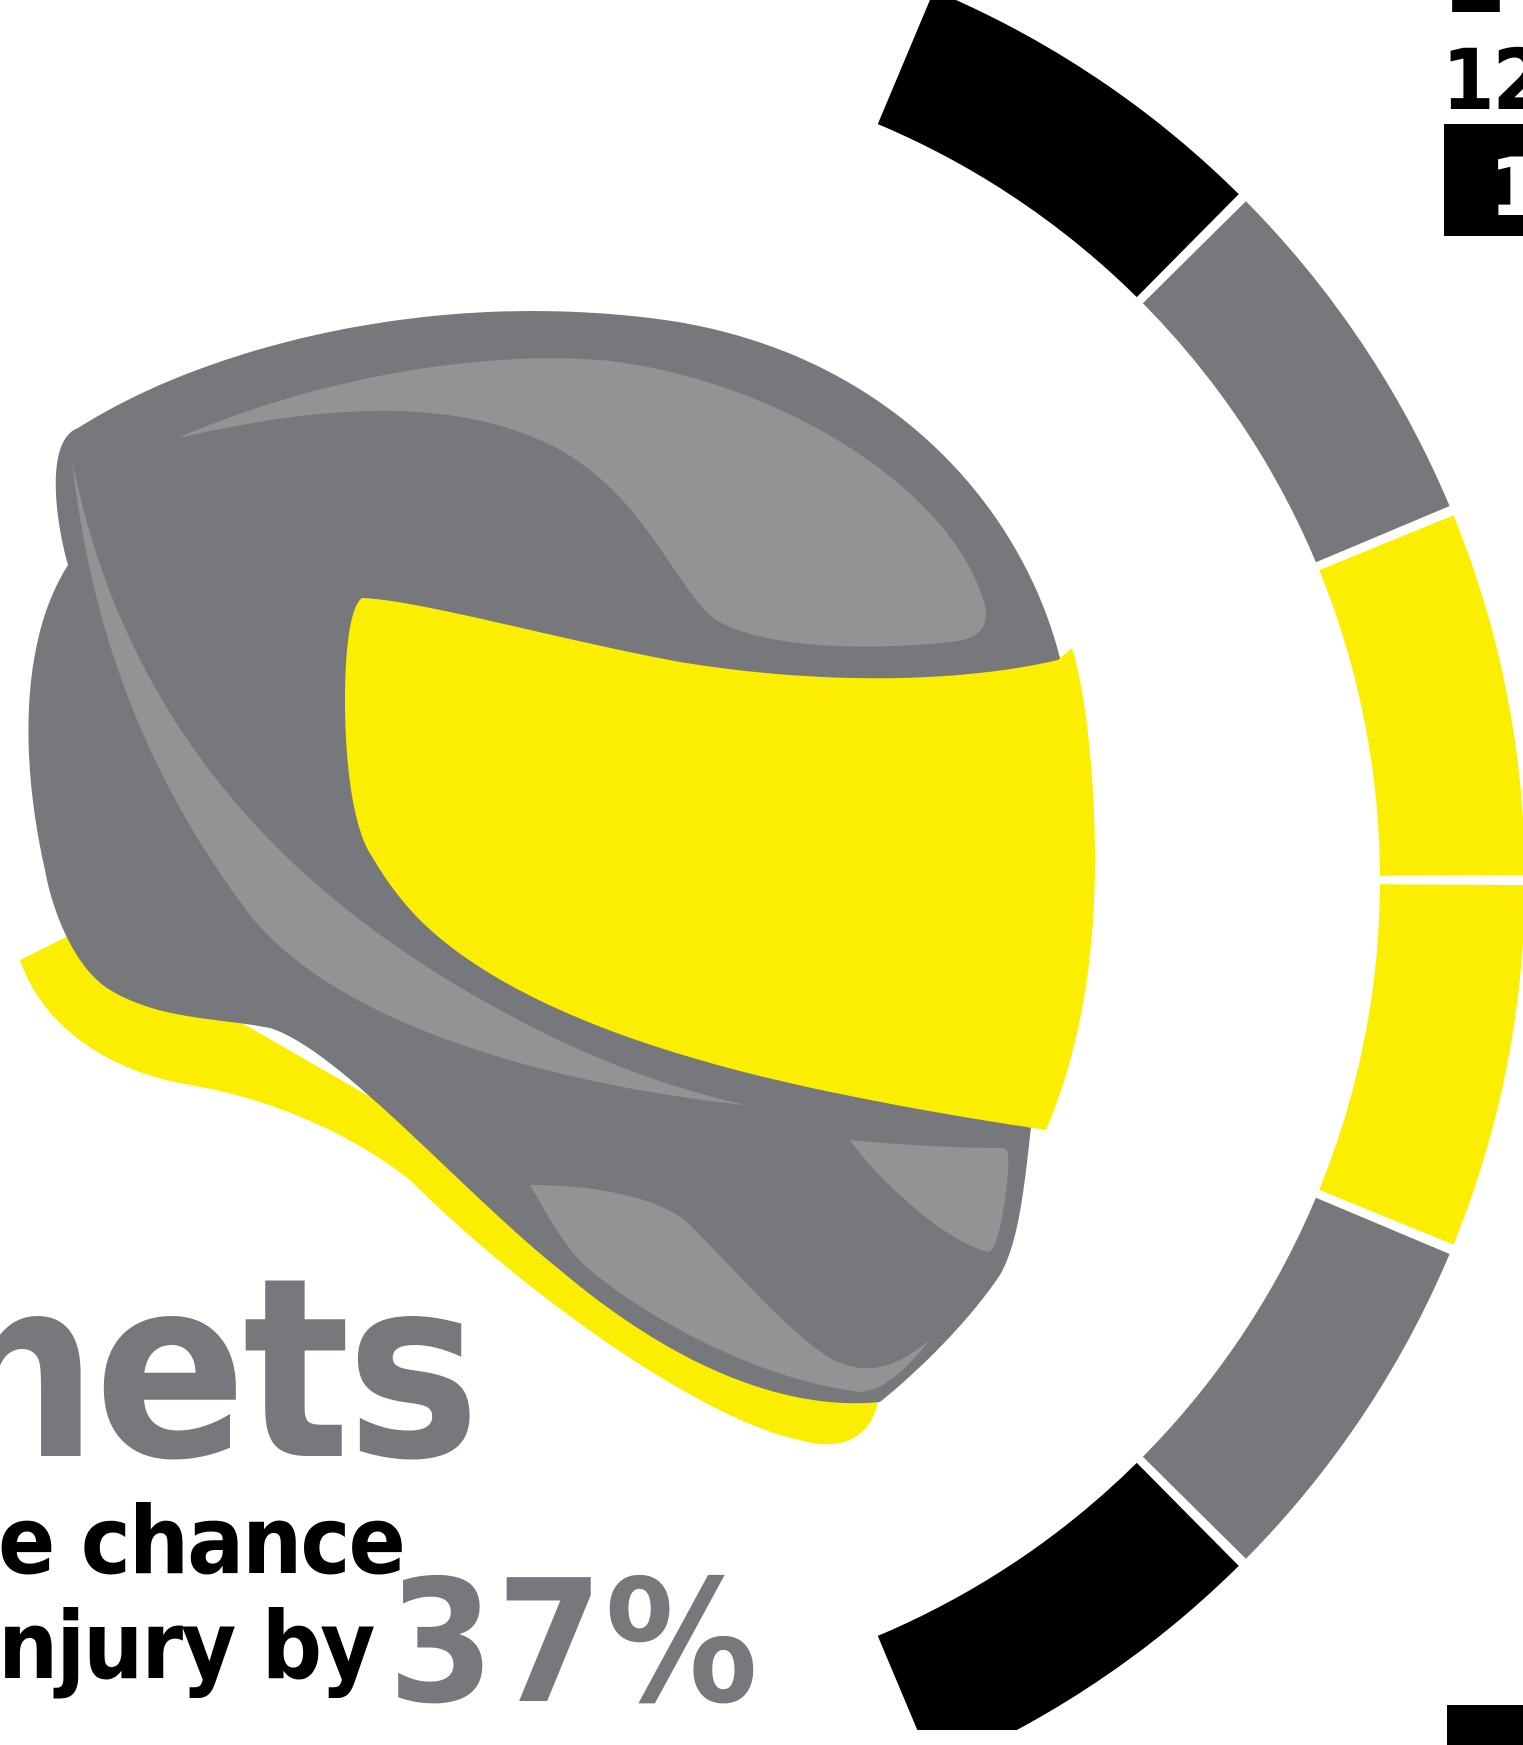 This screenshot has height=1745, width=1523. Describe the element at coordinates (240, 1369) in the screenshot. I see `headline: nets` at that location.